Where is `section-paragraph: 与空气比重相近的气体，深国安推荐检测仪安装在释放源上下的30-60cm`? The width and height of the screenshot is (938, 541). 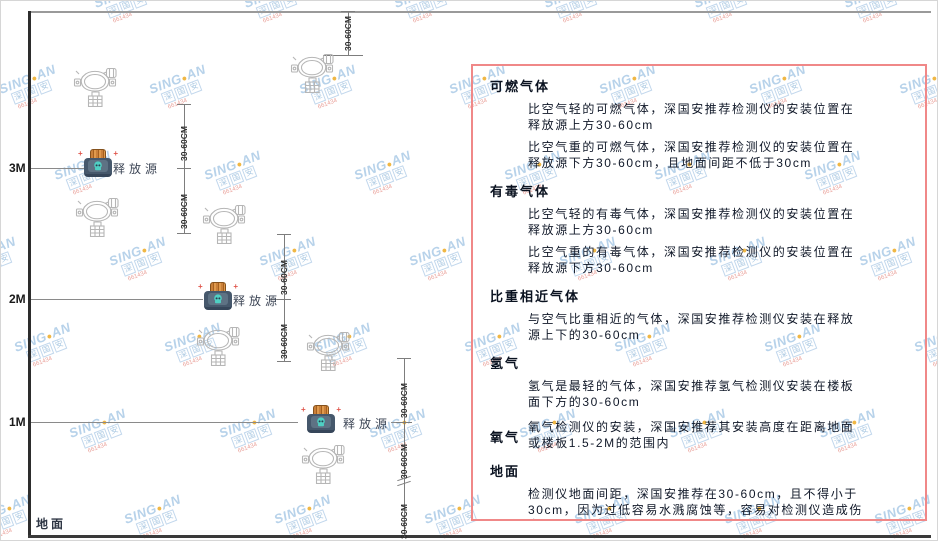 section-paragraph: 与空气比重相近的气体，深国安推荐检测仪安装在释放源上下的30-60cm is located at coordinates (691, 327).